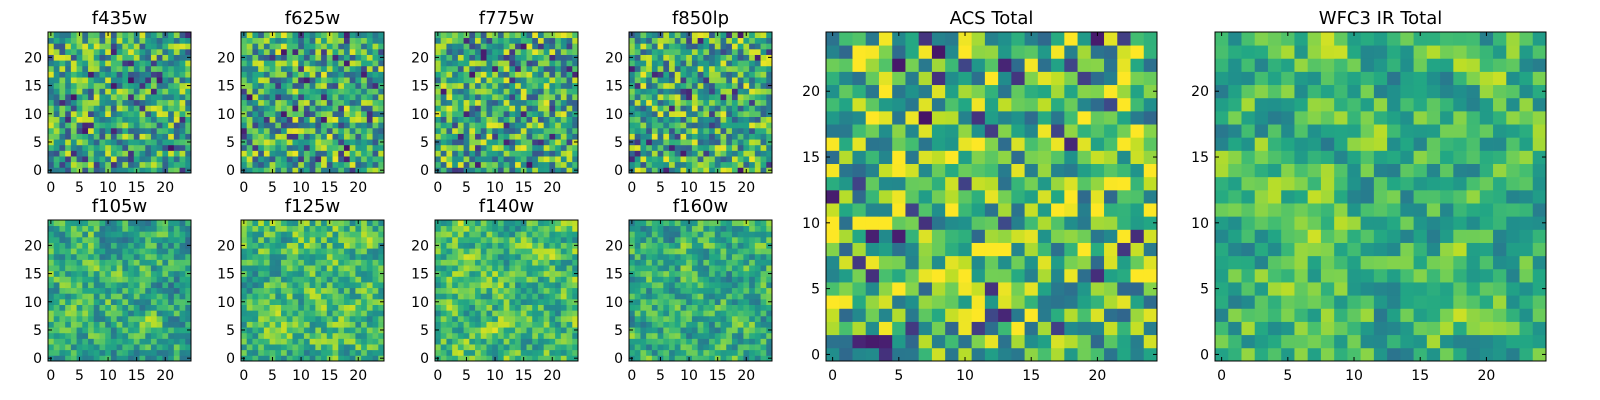  Describe the element at coordinates (79, 188) in the screenshot. I see `x-tick-label: 5` at that location.